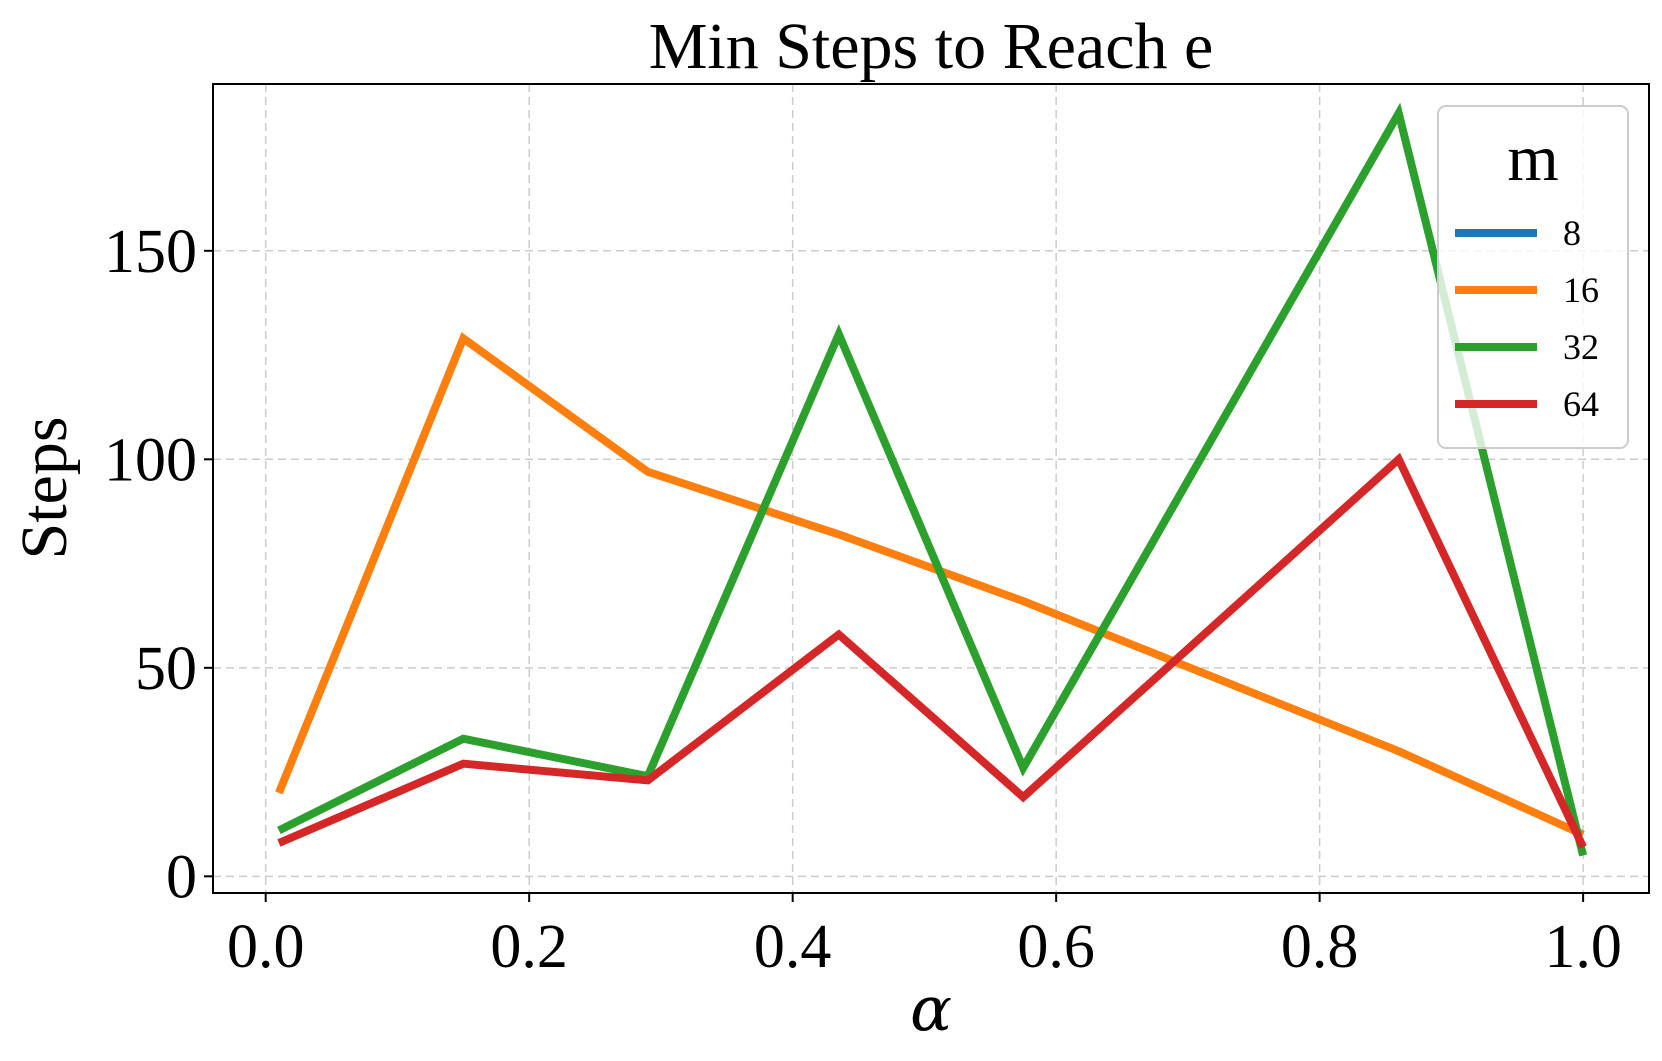 The width and height of the screenshot is (1662, 1061). What do you see at coordinates (793, 947) in the screenshot?
I see `x-tick-label: 0.4` at bounding box center [793, 947].